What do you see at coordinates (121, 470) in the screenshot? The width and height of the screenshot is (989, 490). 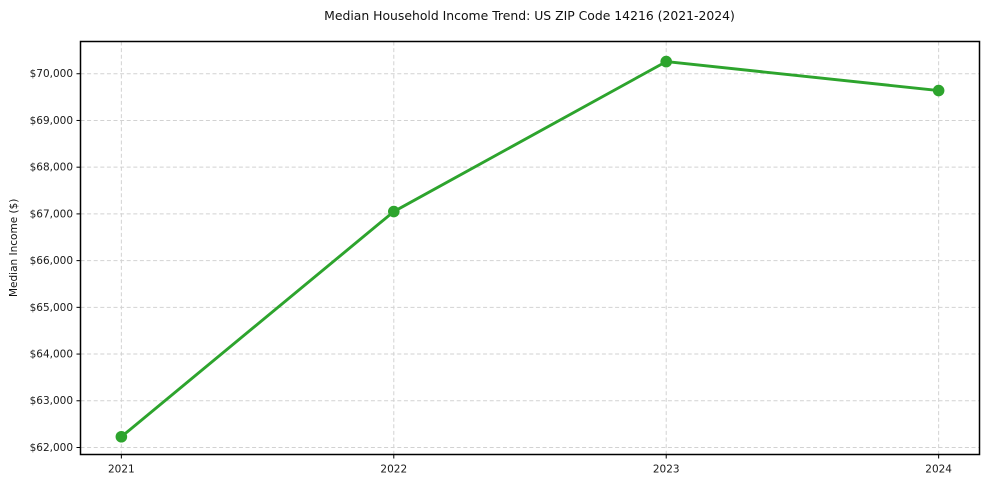 I see `x-tick-label: 2021` at bounding box center [121, 470].